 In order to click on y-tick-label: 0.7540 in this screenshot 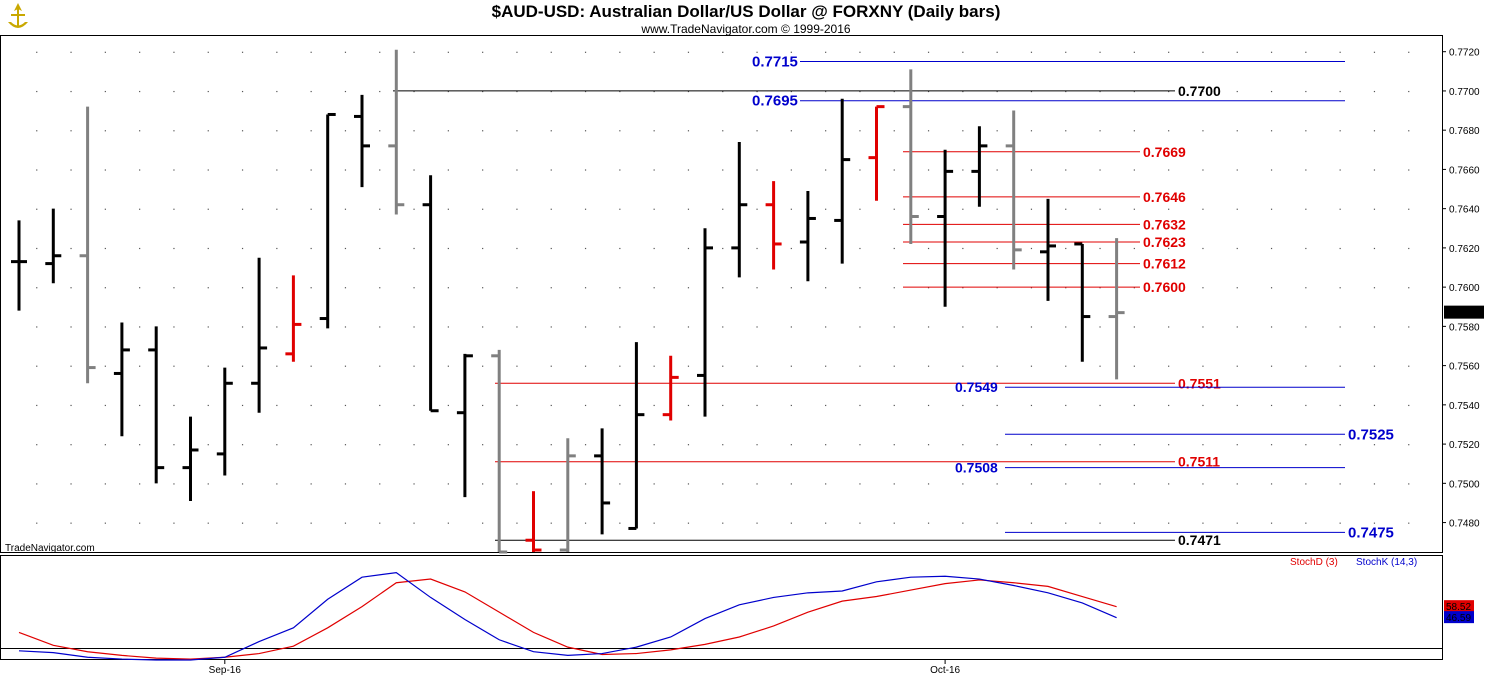, I will do `click(1464, 406)`.